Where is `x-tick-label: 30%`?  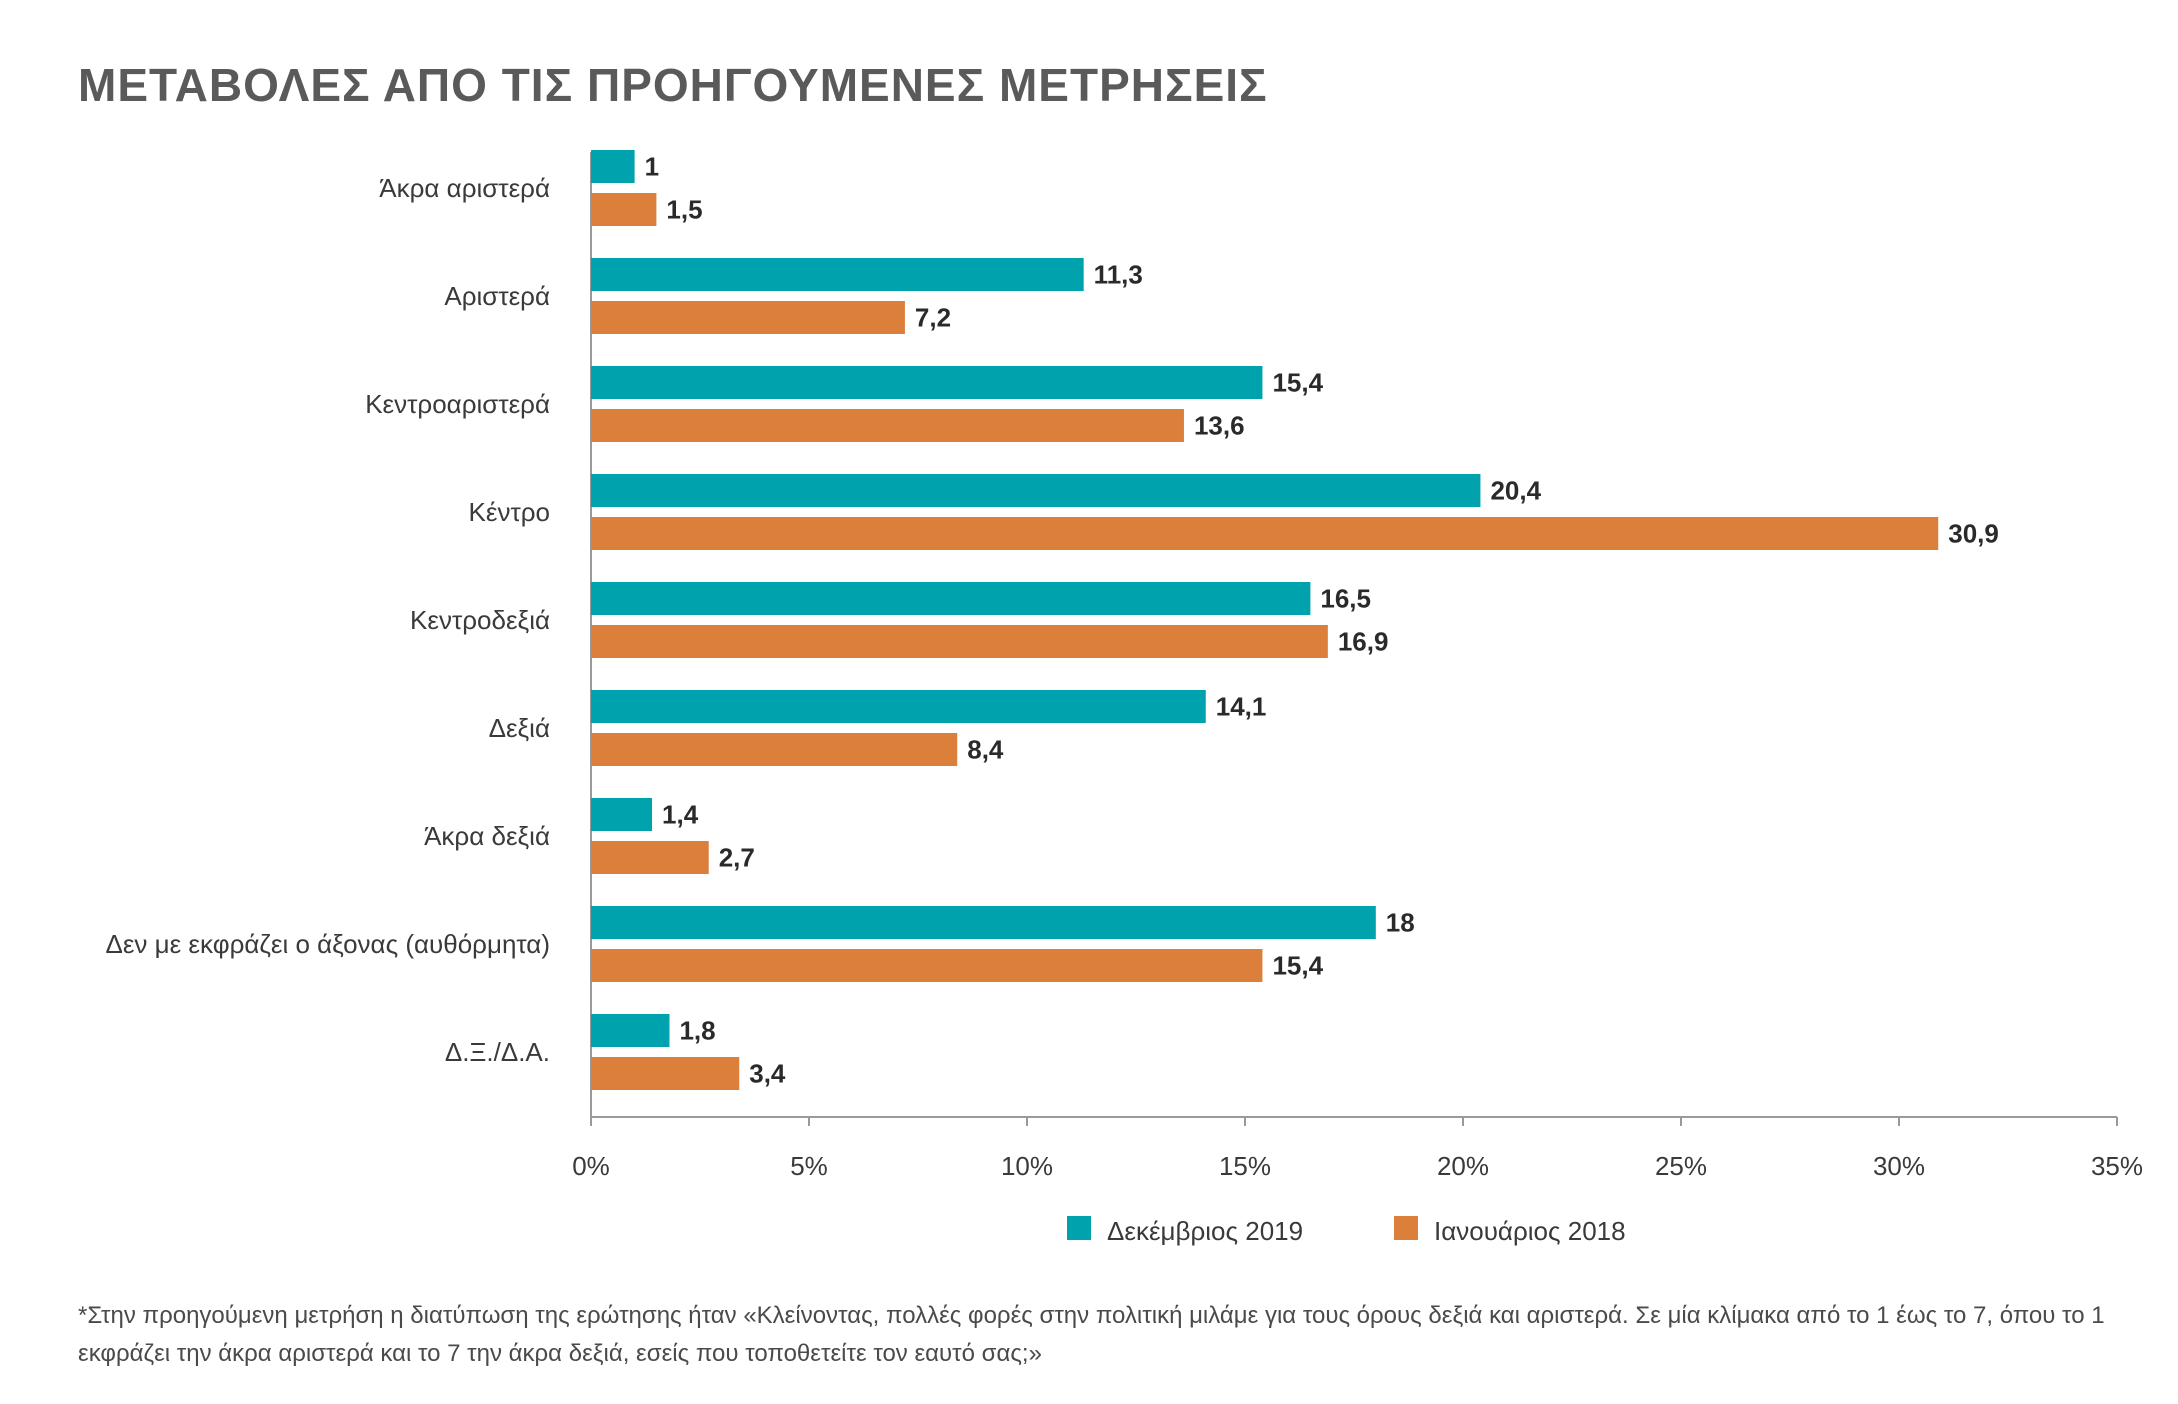 x-tick-label: 30% is located at coordinates (1899, 1166).